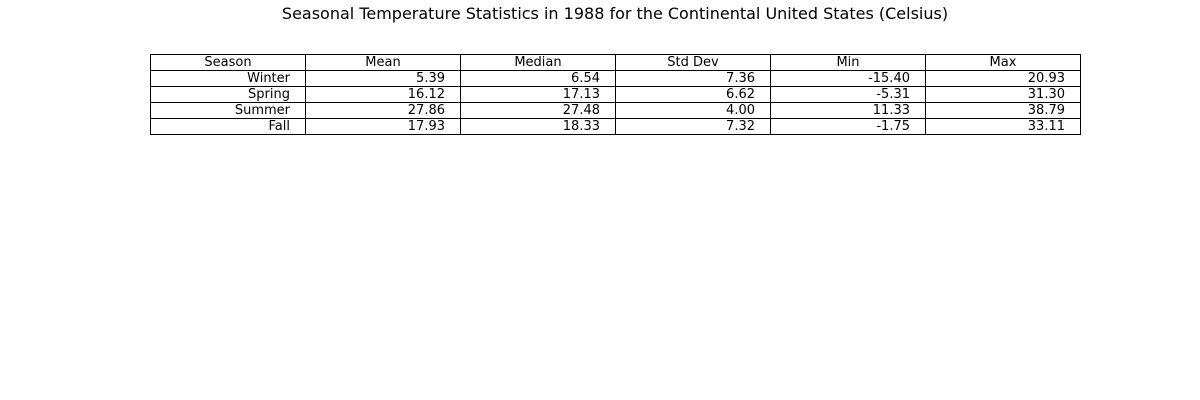 The width and height of the screenshot is (1200, 400). What do you see at coordinates (383, 110) in the screenshot?
I see `mean-cell: 27.86` at bounding box center [383, 110].